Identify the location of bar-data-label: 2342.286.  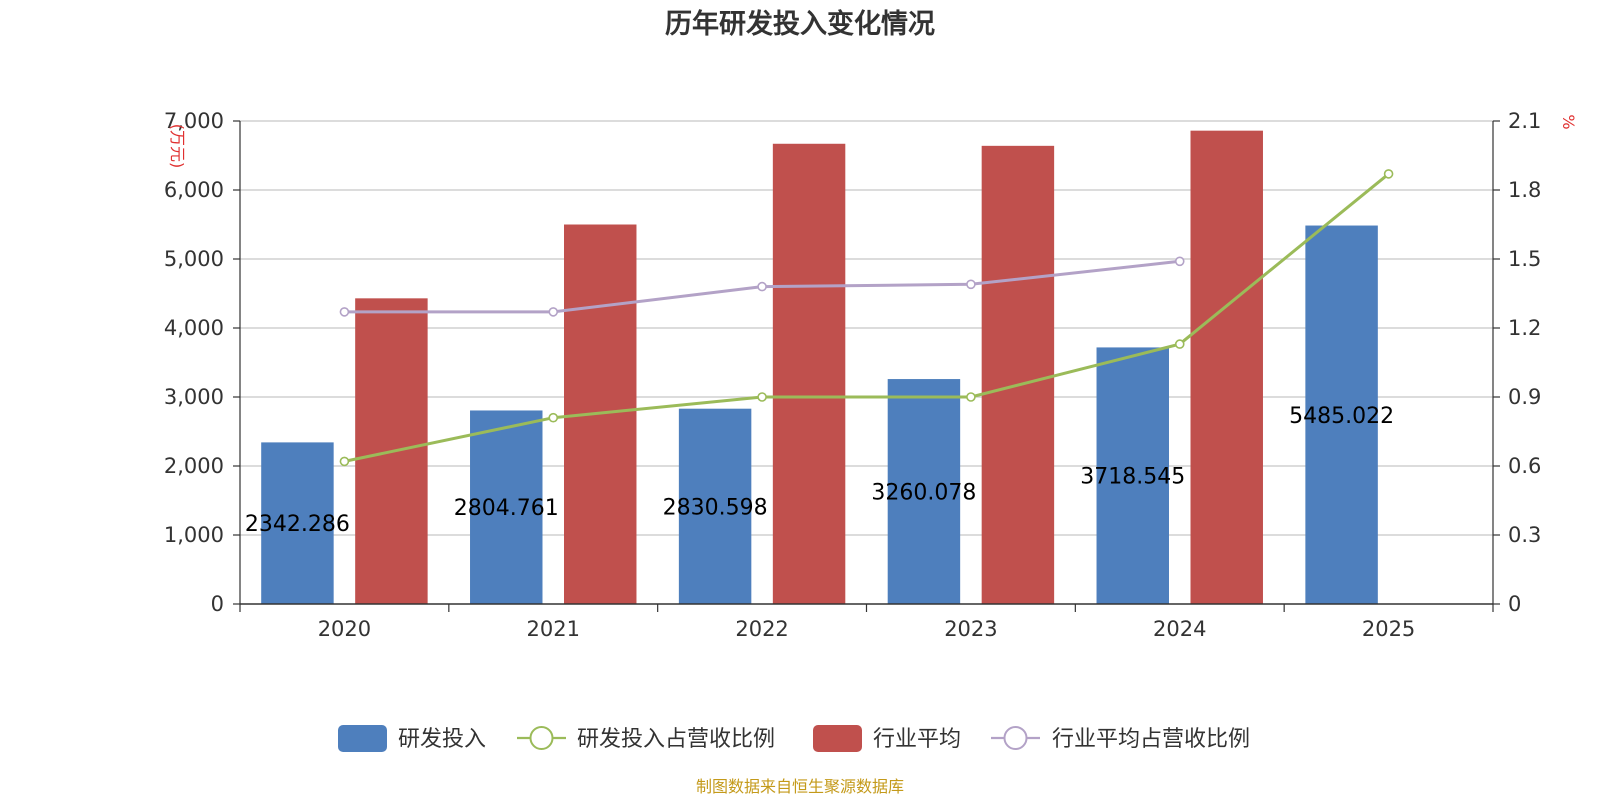
(297, 524).